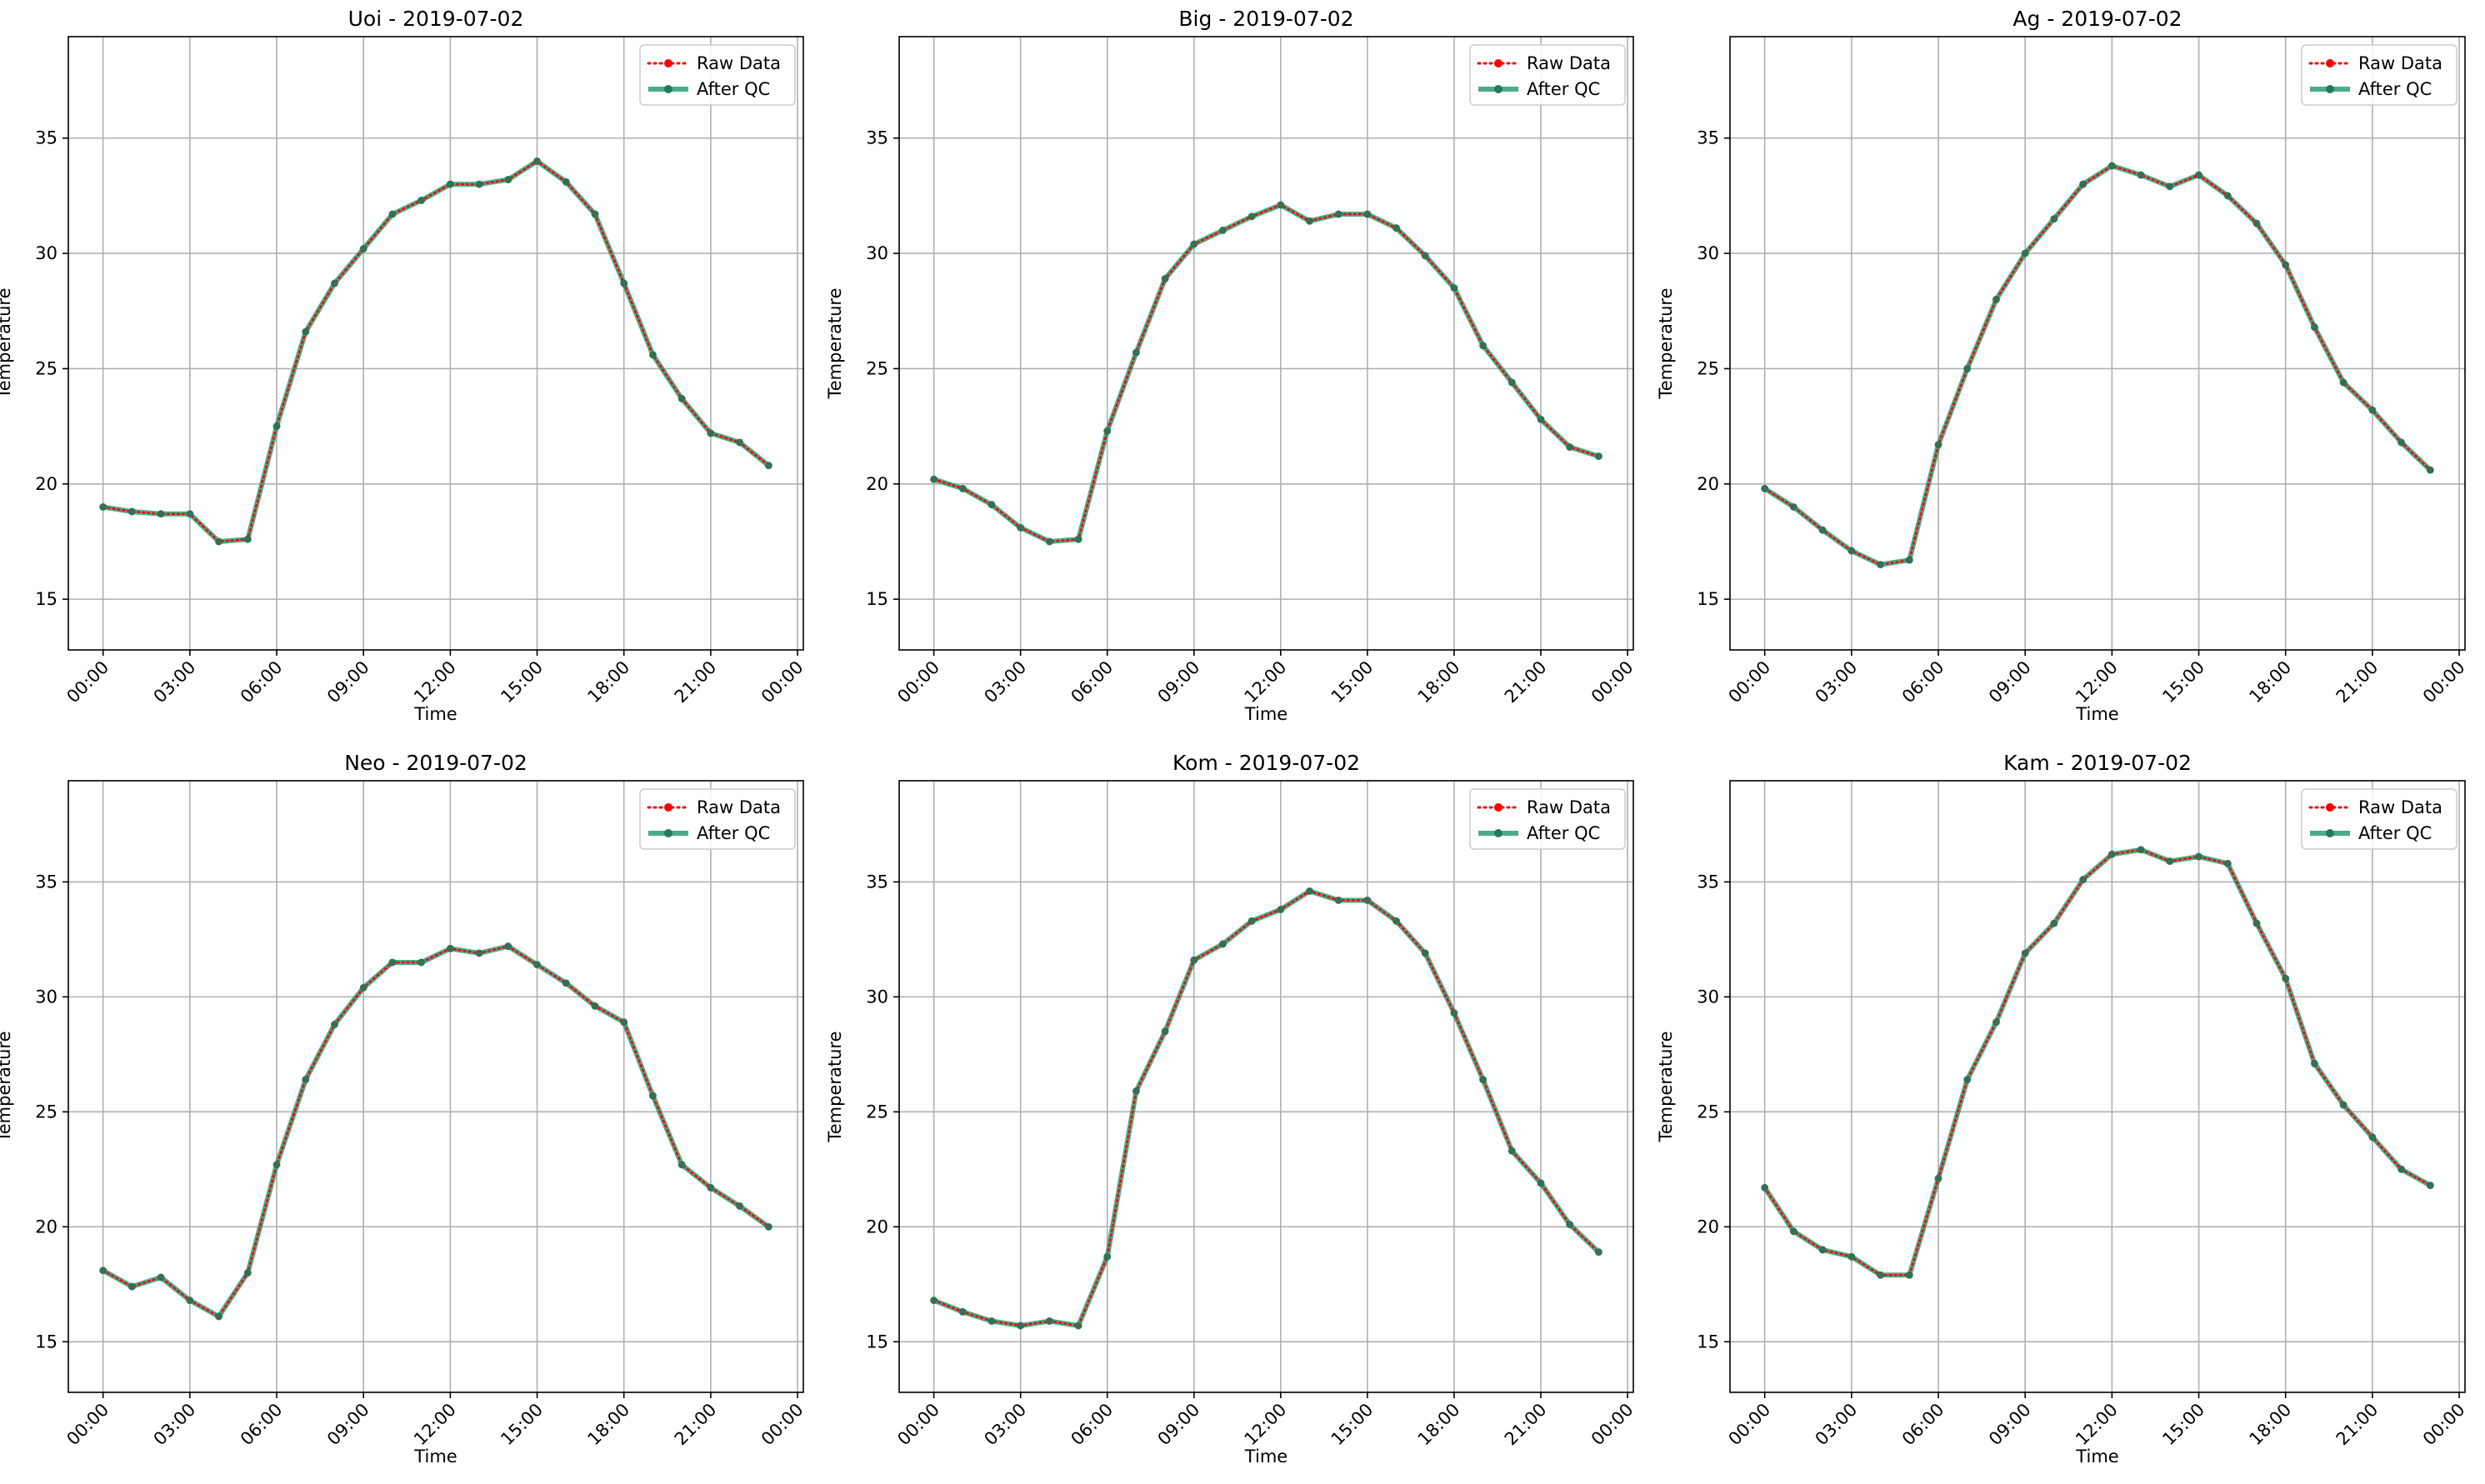 Image resolution: width=2485 pixels, height=1484 pixels. I want to click on chart-title: Big - 2019-07-02, so click(1265, 19).